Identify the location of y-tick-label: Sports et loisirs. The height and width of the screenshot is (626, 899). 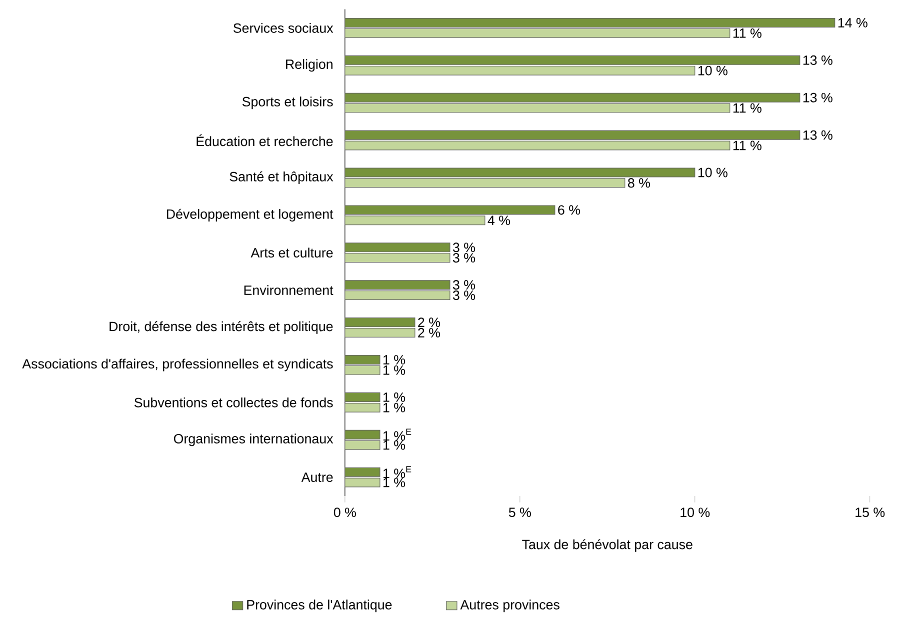
(287, 102).